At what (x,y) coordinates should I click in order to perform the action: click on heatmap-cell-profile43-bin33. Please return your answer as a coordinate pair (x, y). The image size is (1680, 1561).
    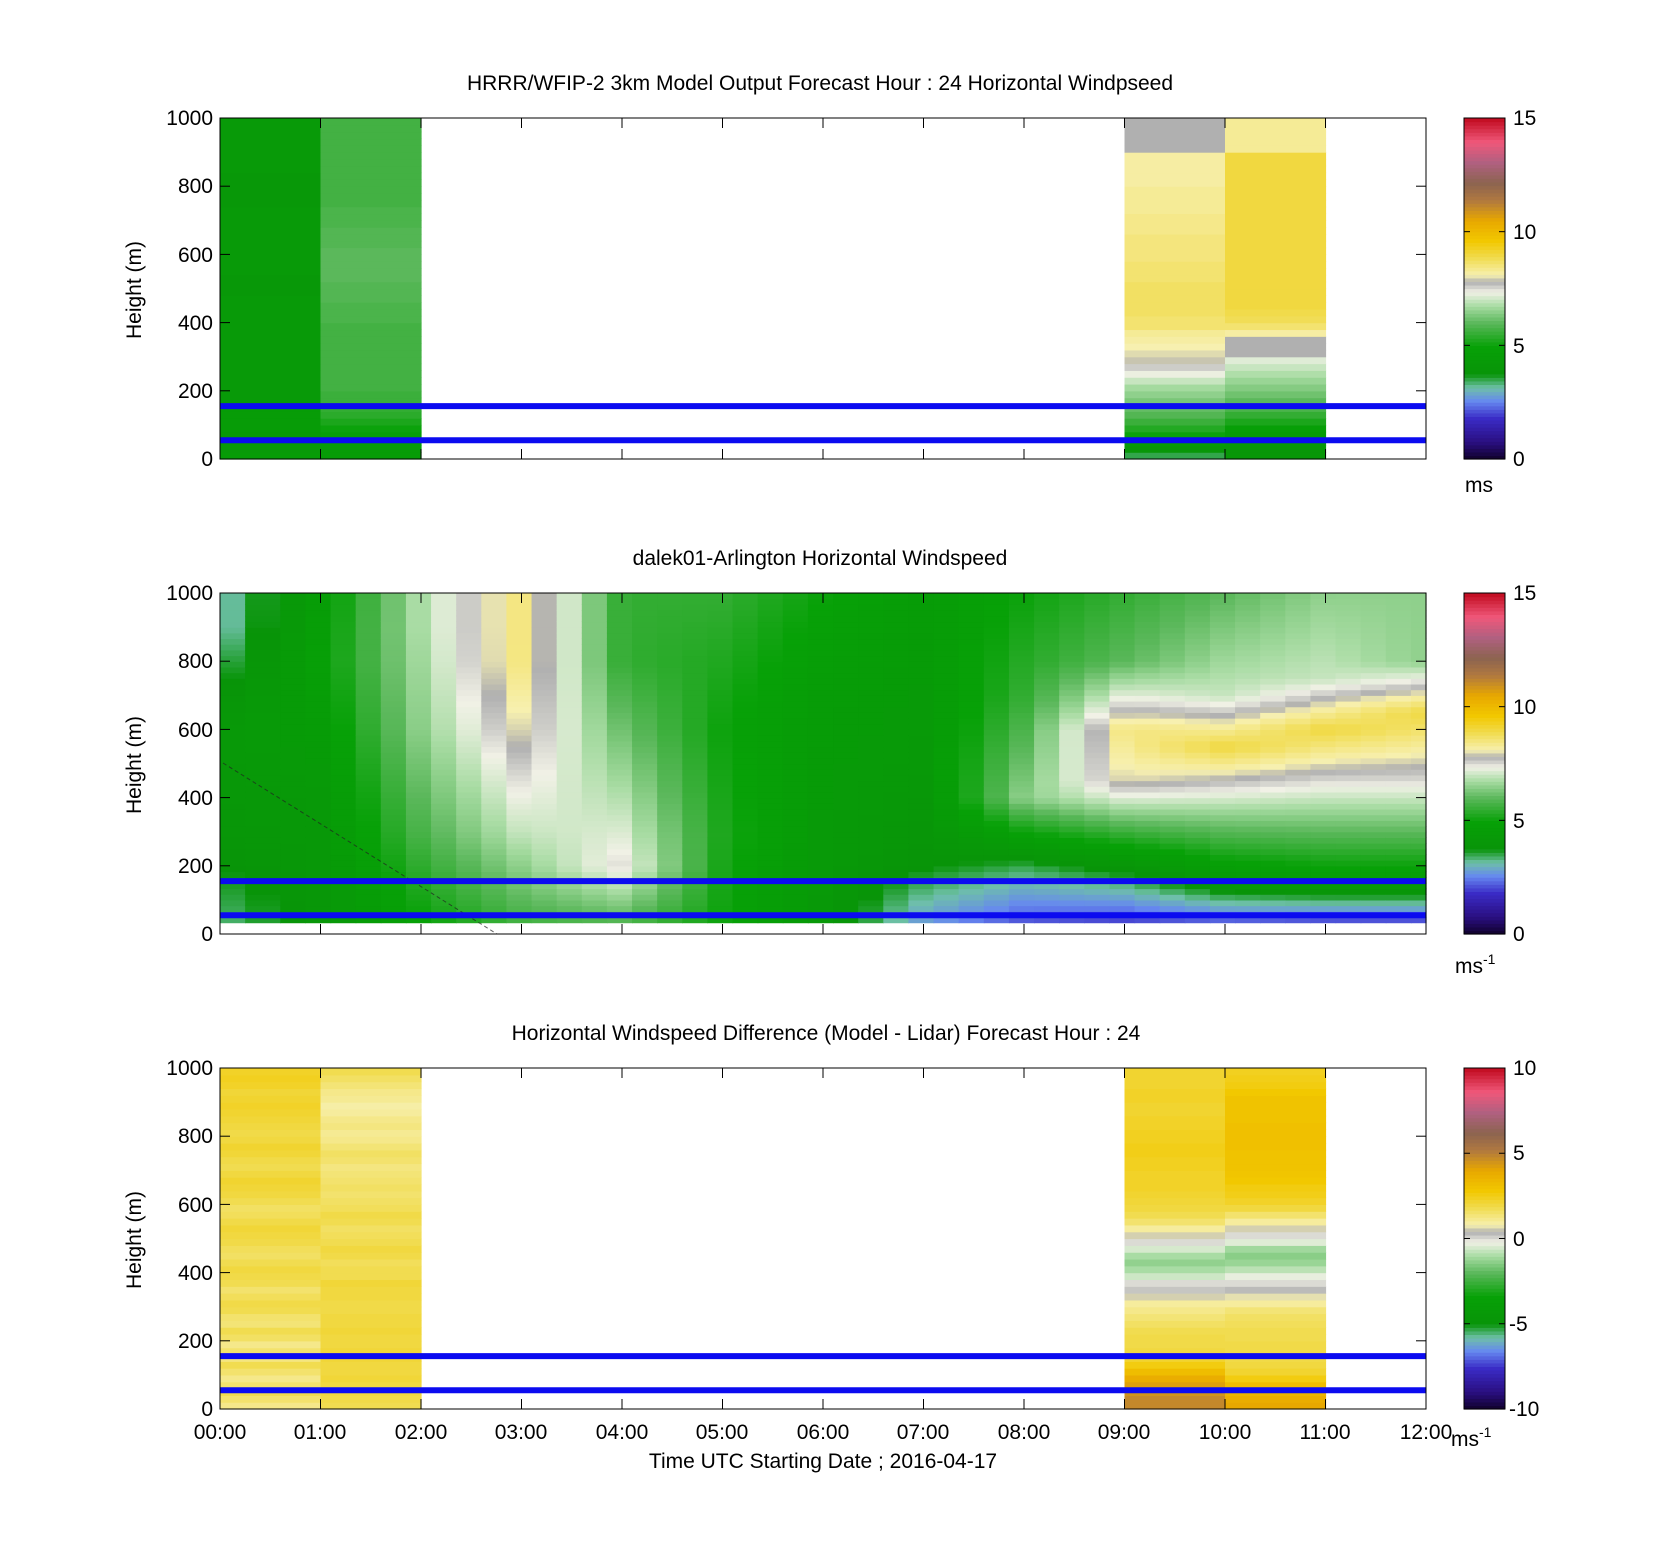
    Looking at the image, I should click on (1323, 744).